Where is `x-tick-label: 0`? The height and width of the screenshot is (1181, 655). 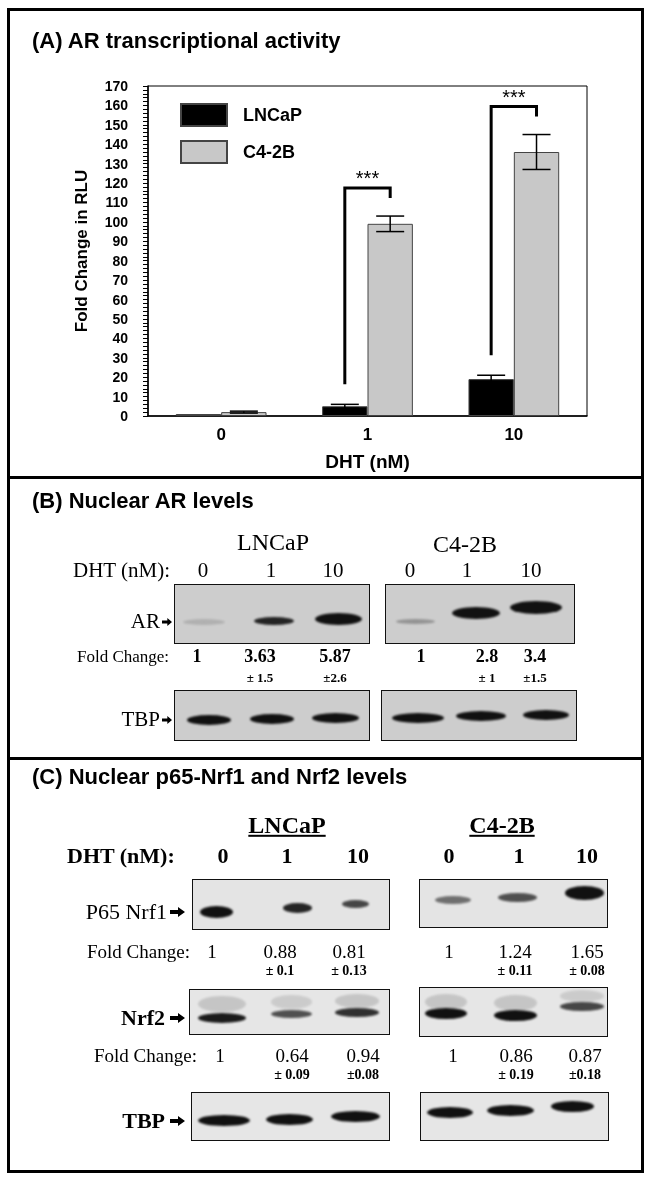 x-tick-label: 0 is located at coordinates (221, 434).